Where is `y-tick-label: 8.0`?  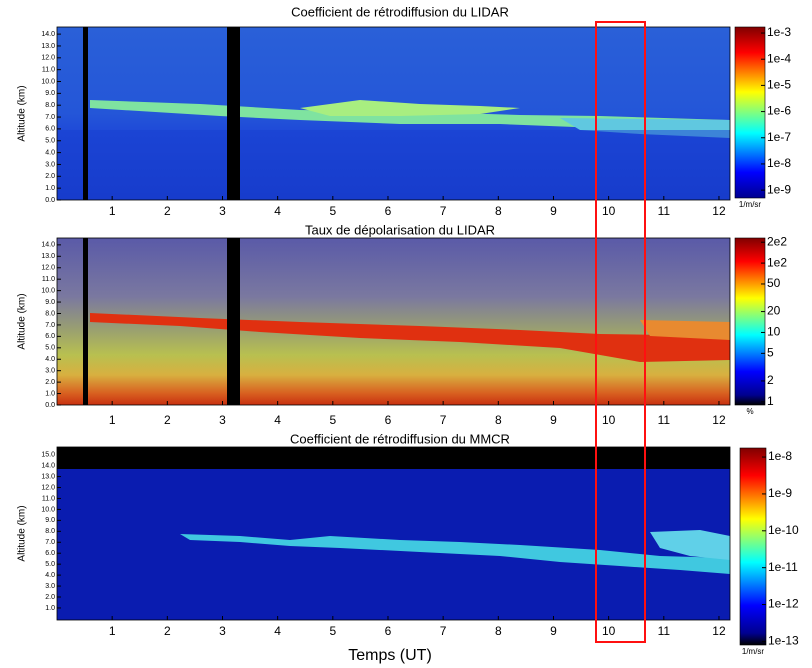
y-tick-label: 8.0 is located at coordinates (50, 105).